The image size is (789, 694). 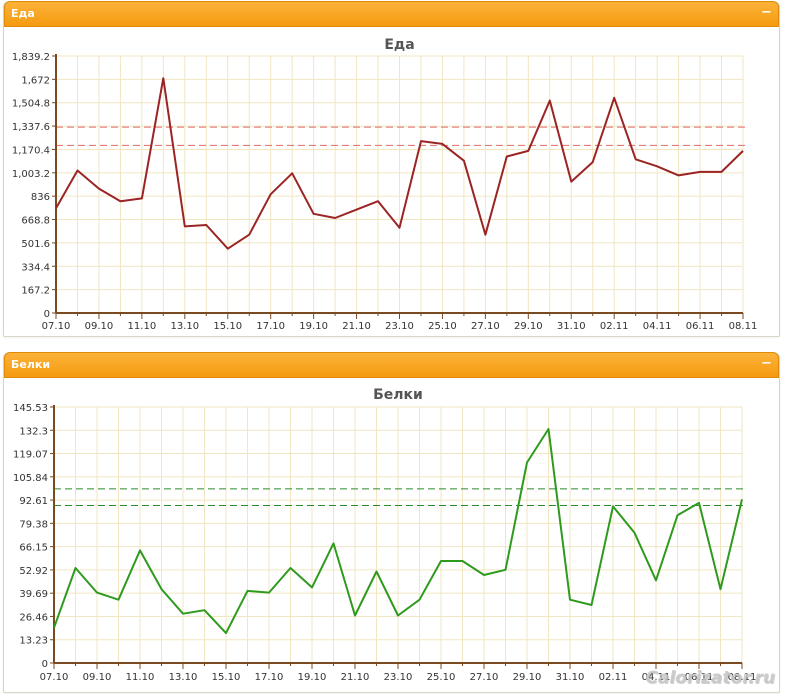 I want to click on x-tick-label: 25.10, so click(x=441, y=677).